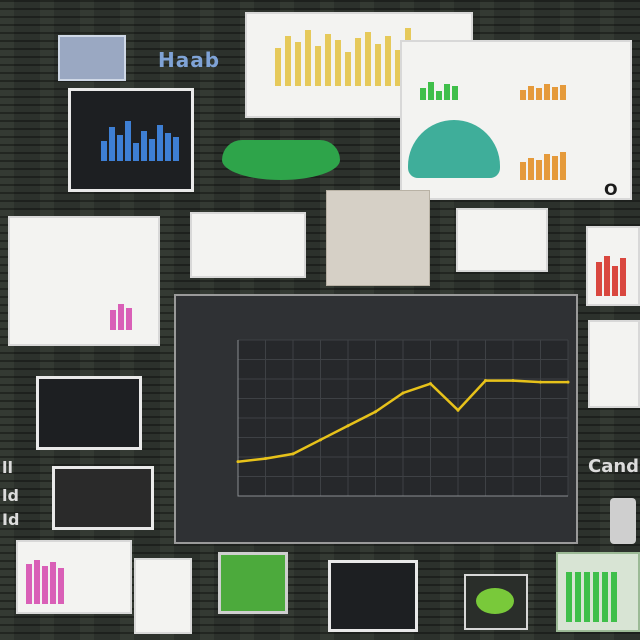 Image resolution: width=640 pixels, height=640 pixels. I want to click on pink-bars-bottom, so click(45, 582).